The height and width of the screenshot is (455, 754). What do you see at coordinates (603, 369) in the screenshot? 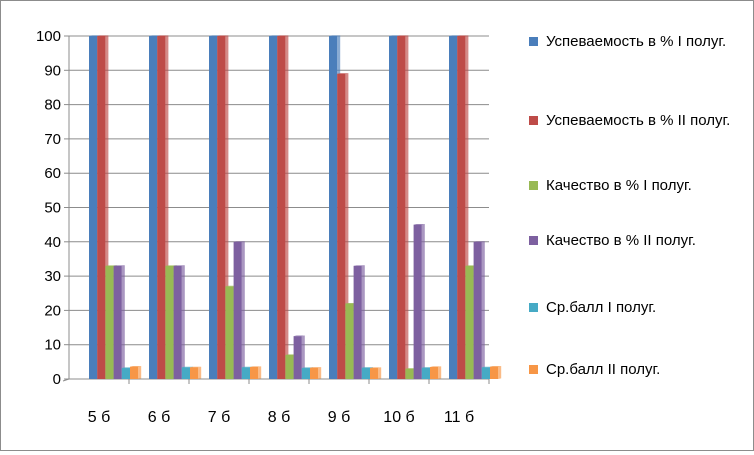
I see `legend-label: Ср.балл II полуг.` at bounding box center [603, 369].